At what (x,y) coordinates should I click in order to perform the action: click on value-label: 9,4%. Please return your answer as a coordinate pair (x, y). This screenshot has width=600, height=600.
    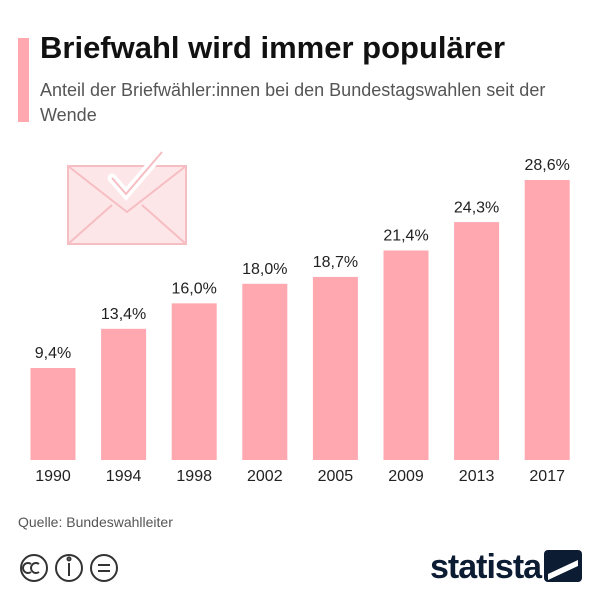
    Looking at the image, I should click on (53, 353).